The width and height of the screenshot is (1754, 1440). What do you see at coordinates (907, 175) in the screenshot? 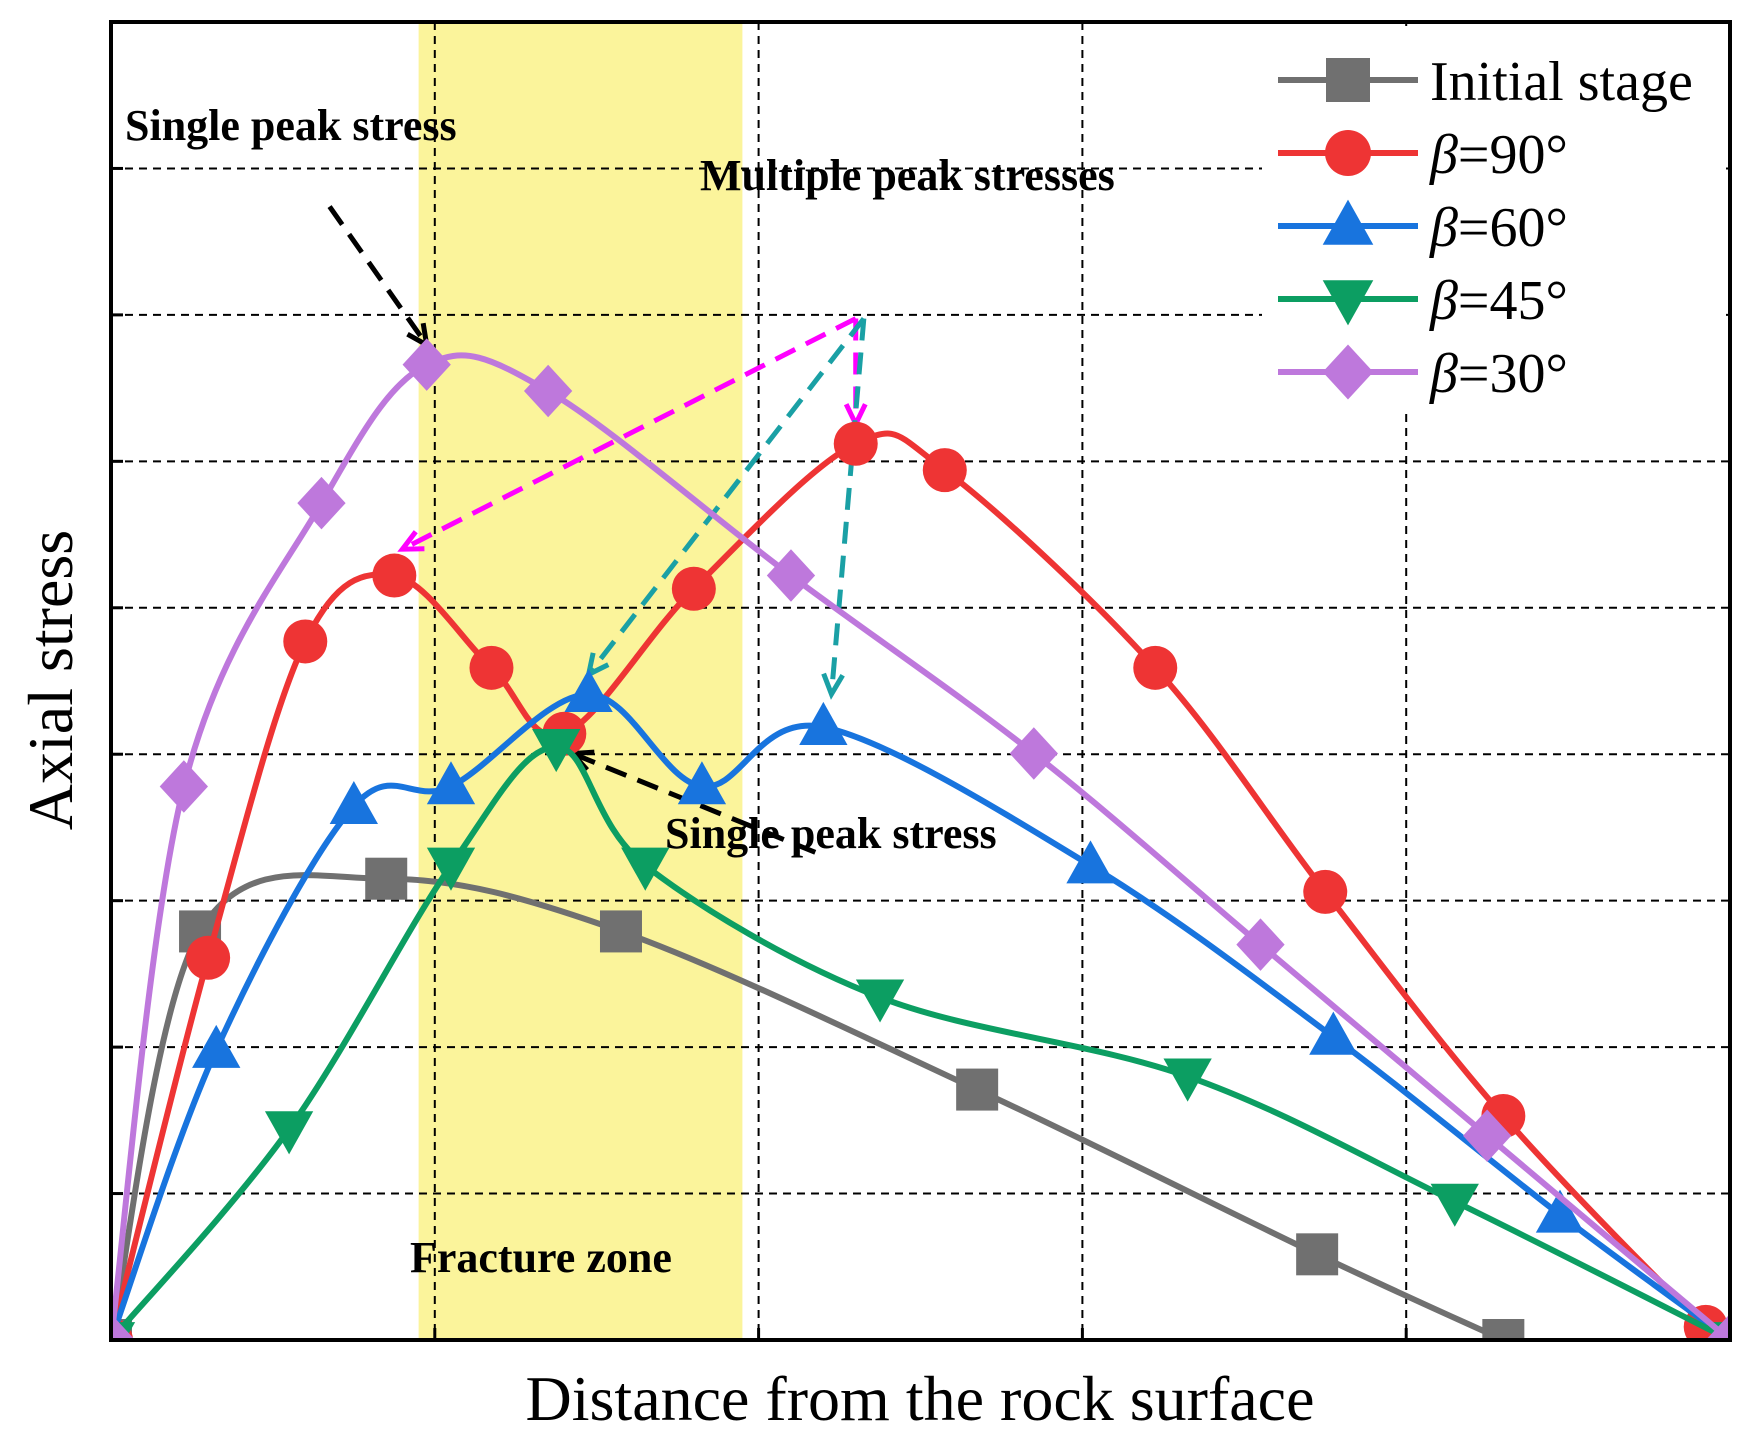
I see `annotation-label: Multiple peak stresses` at bounding box center [907, 175].